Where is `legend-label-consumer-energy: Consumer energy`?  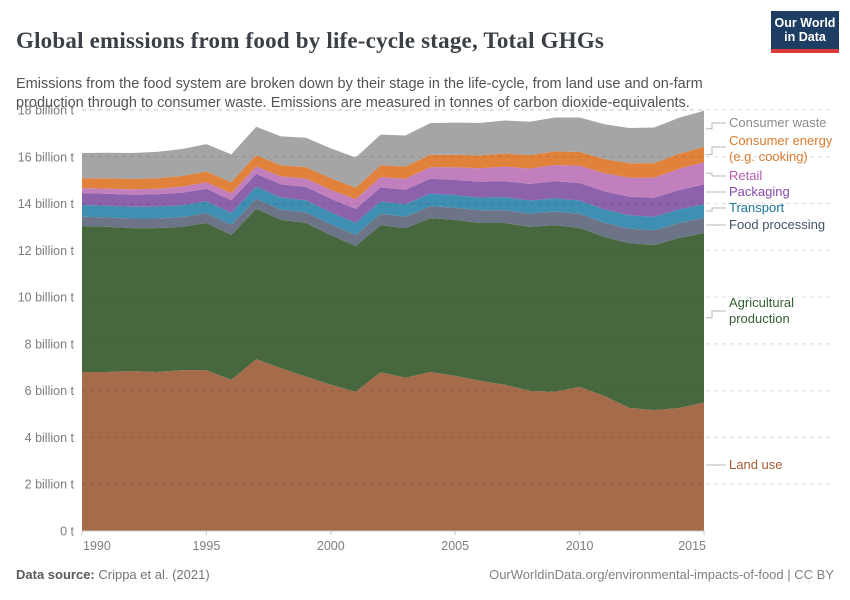
legend-label-consumer-energy: Consumer energy is located at coordinates (781, 140).